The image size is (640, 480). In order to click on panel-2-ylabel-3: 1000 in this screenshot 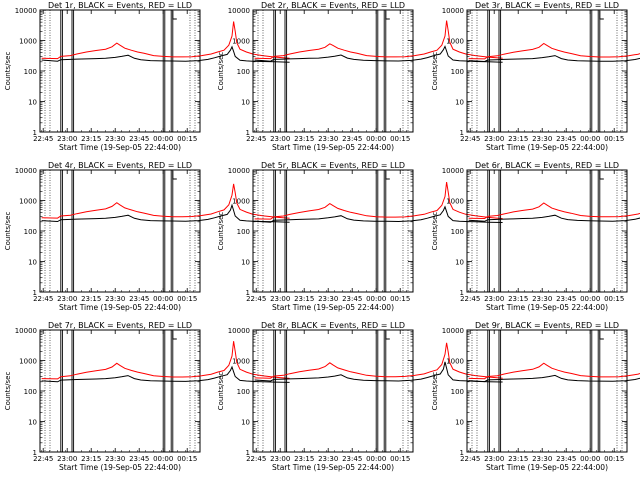, I will do `click(241, 42)`.